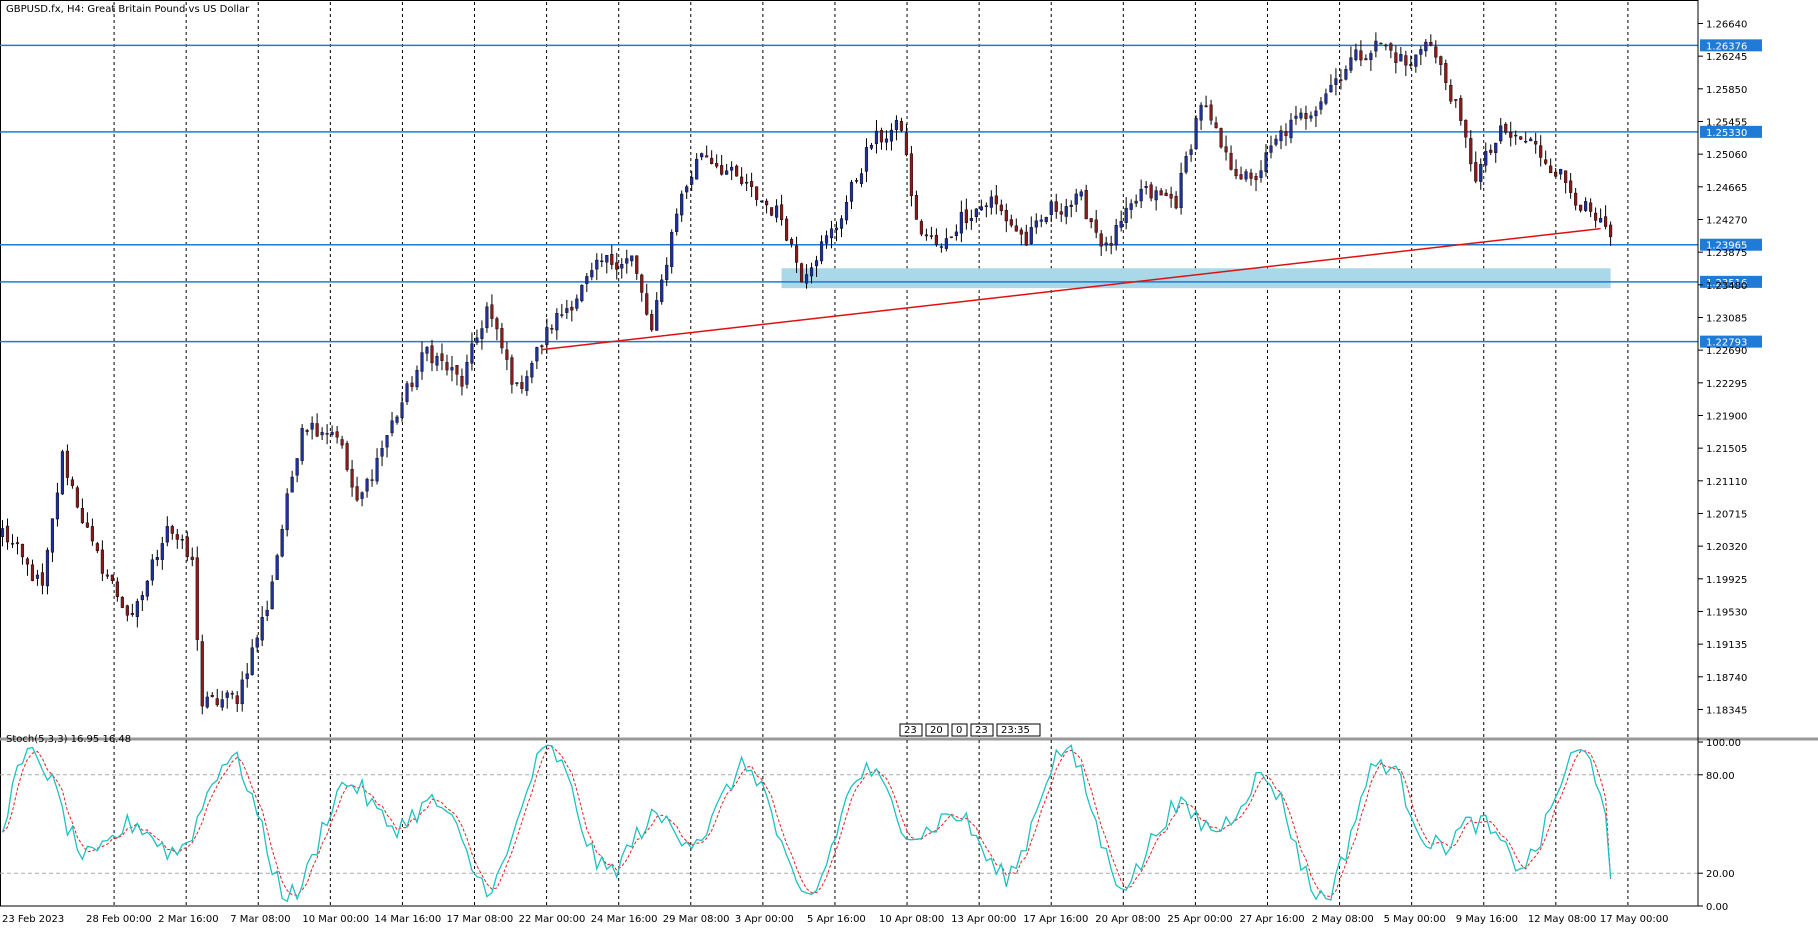  I want to click on x-tick-label: 2 Mar 16:00, so click(188, 919).